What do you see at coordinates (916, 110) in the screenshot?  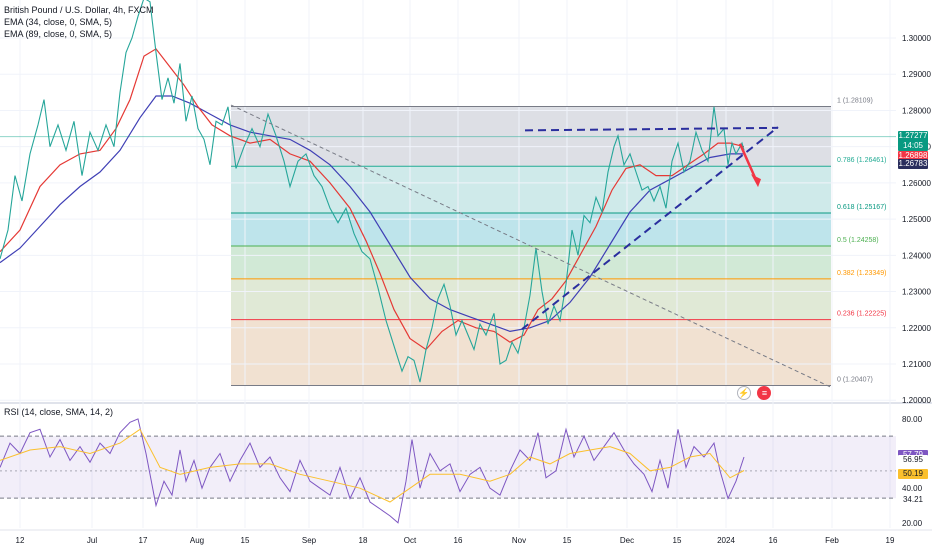 I see `price-tick-label: 1.28000` at bounding box center [916, 110].